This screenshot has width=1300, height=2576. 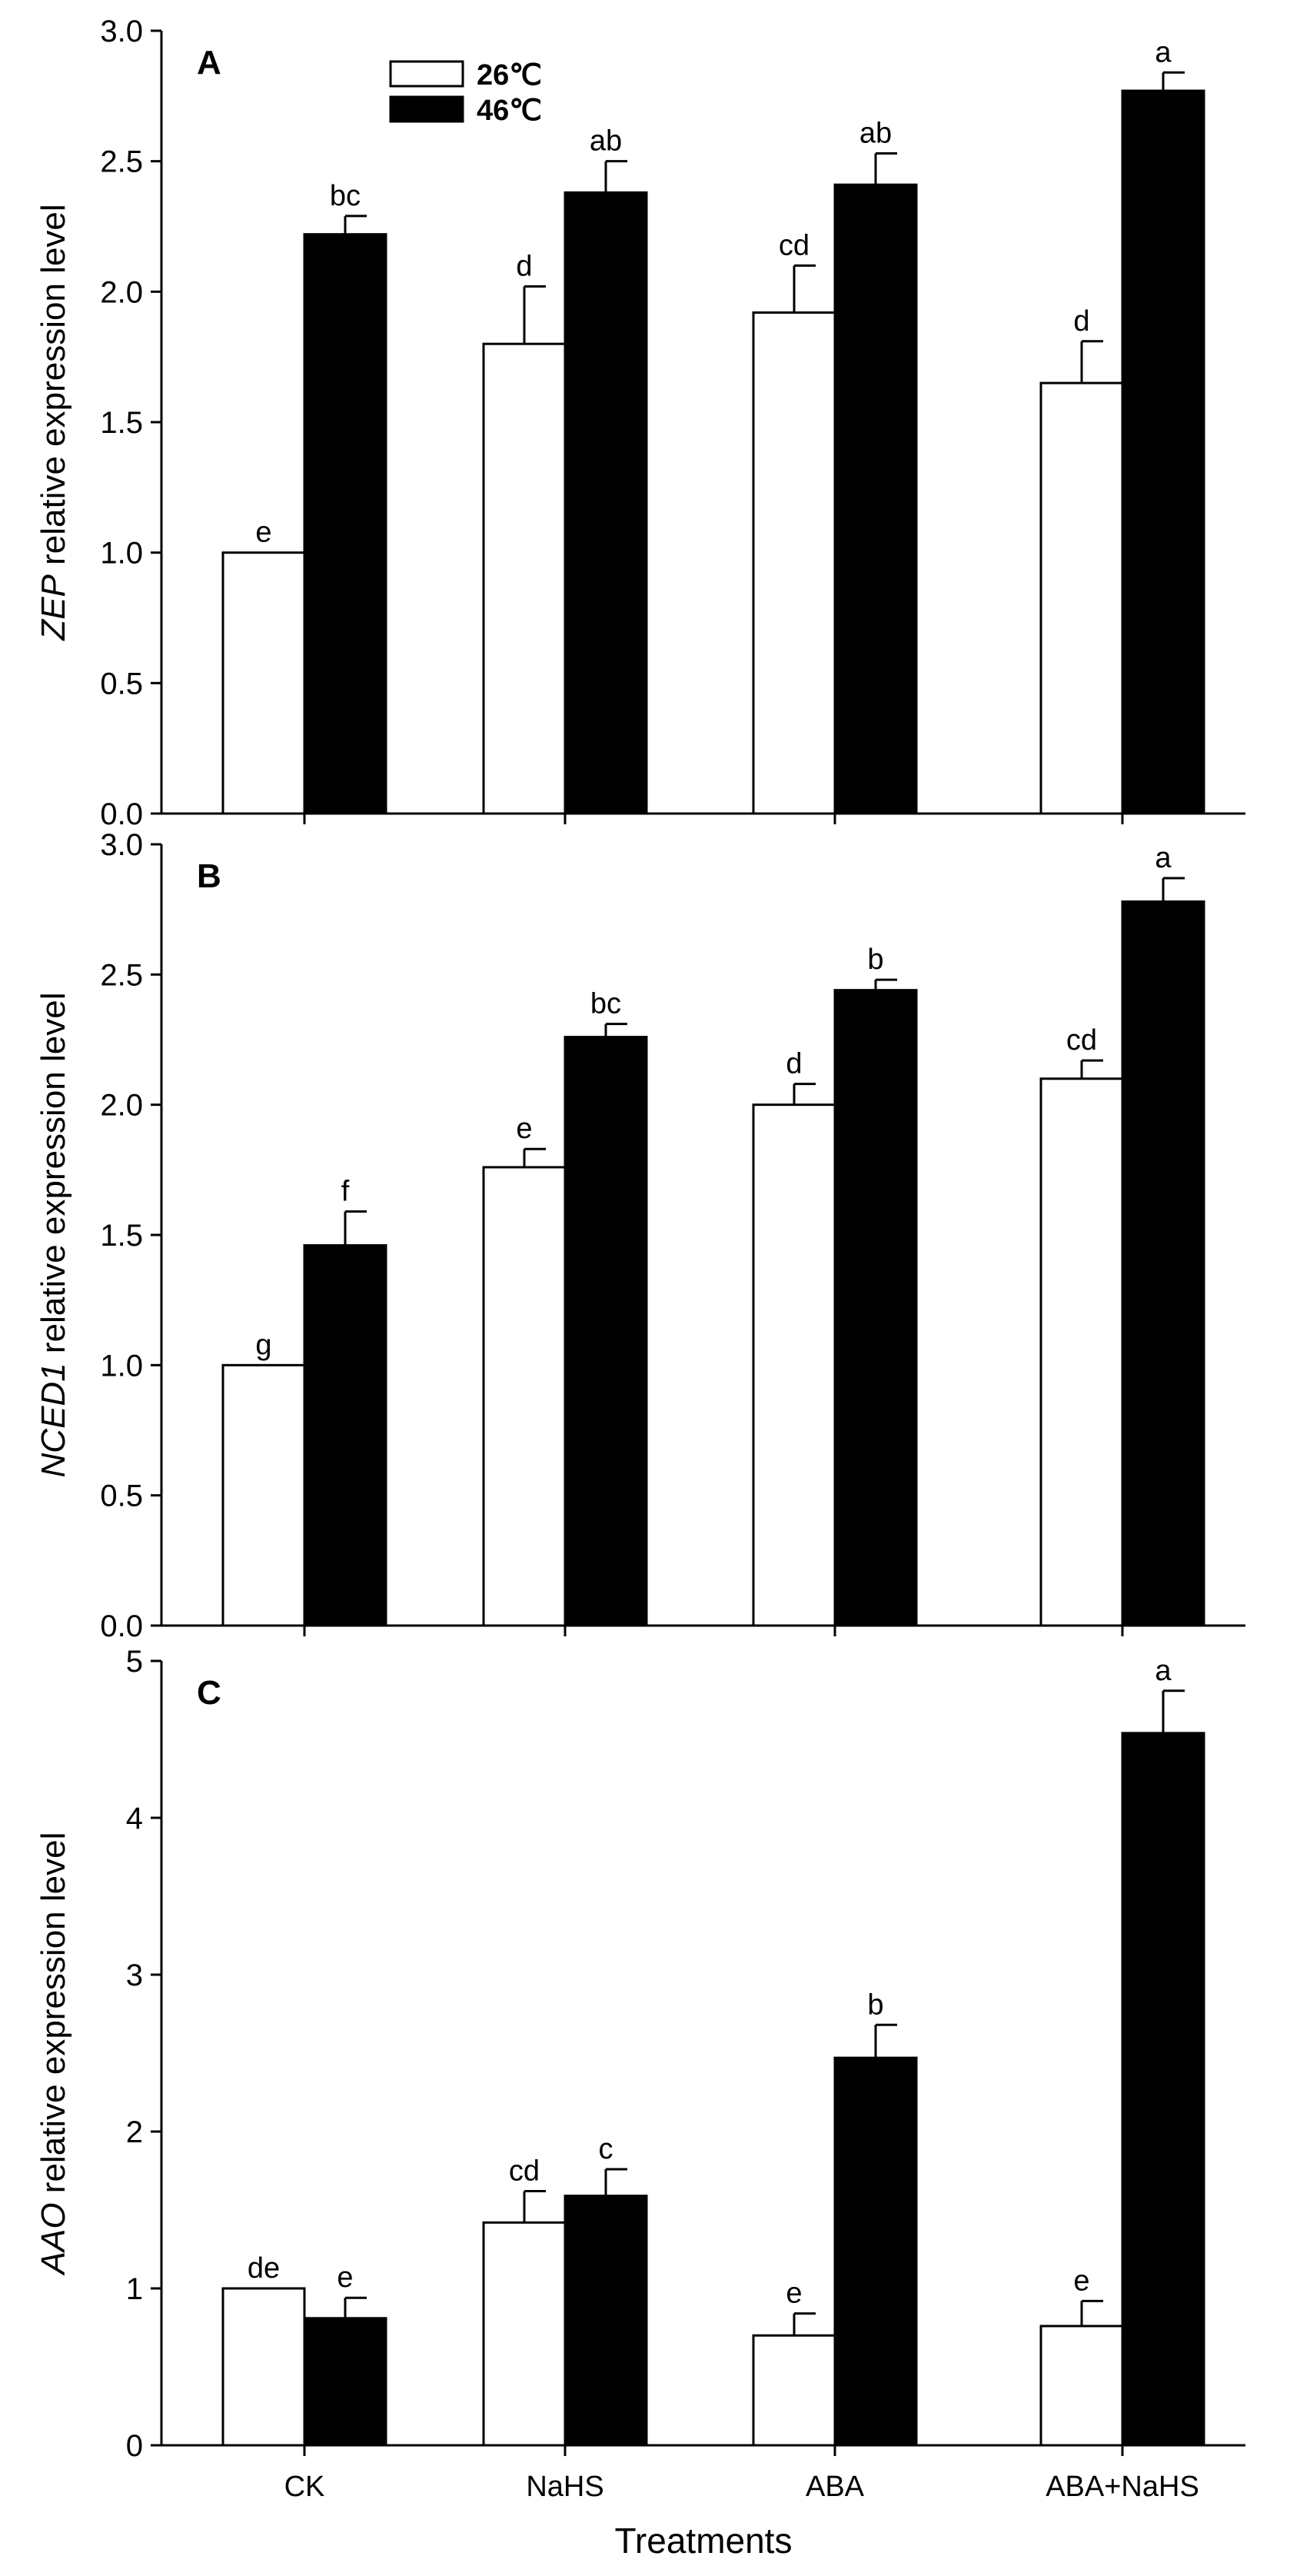 I want to click on x-tick-label: ABA+NaHS, so click(x=1122, y=2487).